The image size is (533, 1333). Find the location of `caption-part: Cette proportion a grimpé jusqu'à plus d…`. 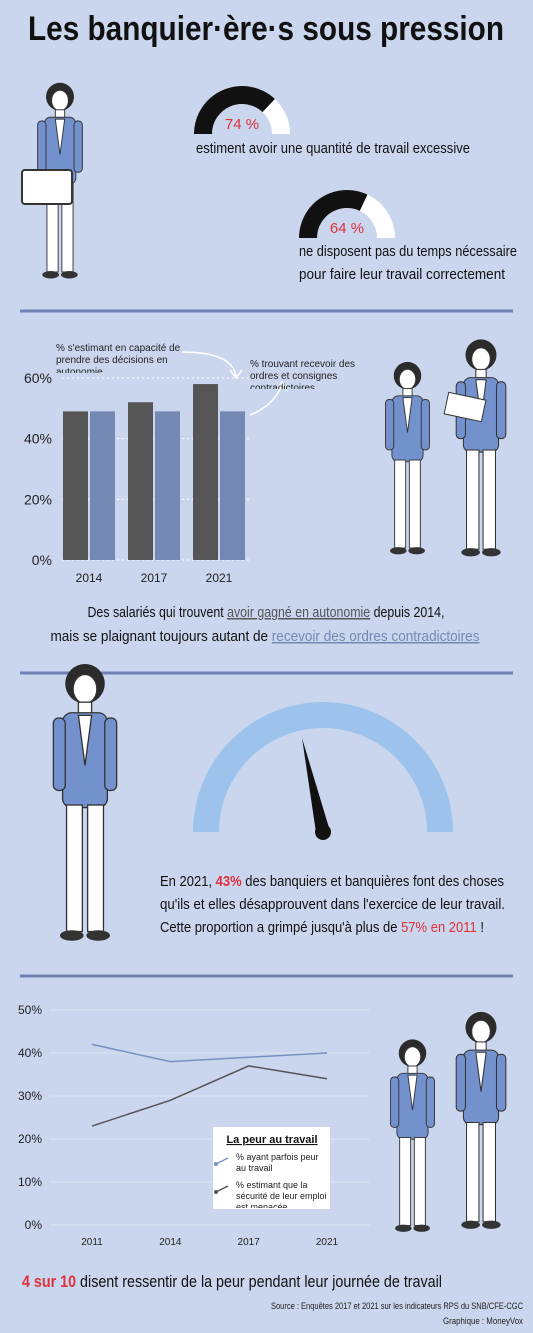

caption-part: Cette proportion a grimpé jusqu'à plus d… is located at coordinates (280, 927).